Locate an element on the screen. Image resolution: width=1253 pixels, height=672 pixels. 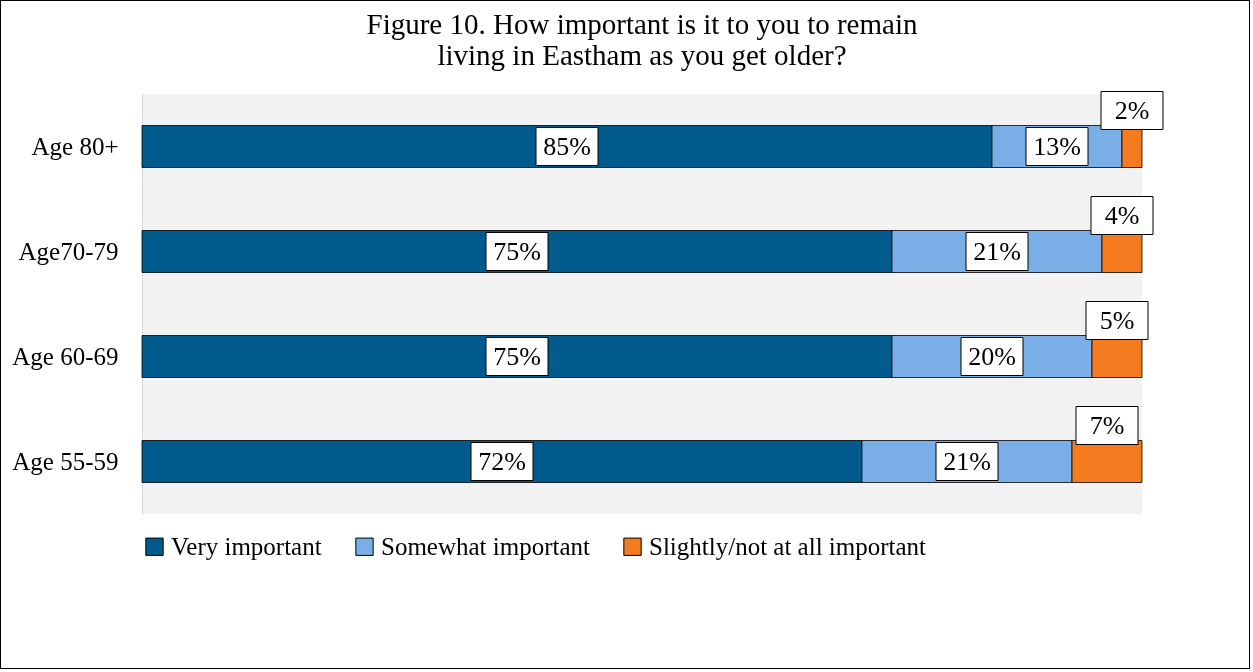
chart-title: Figure 10. How important is it to you to remain living in Eastham as you get older? is located at coordinates (642, 39).